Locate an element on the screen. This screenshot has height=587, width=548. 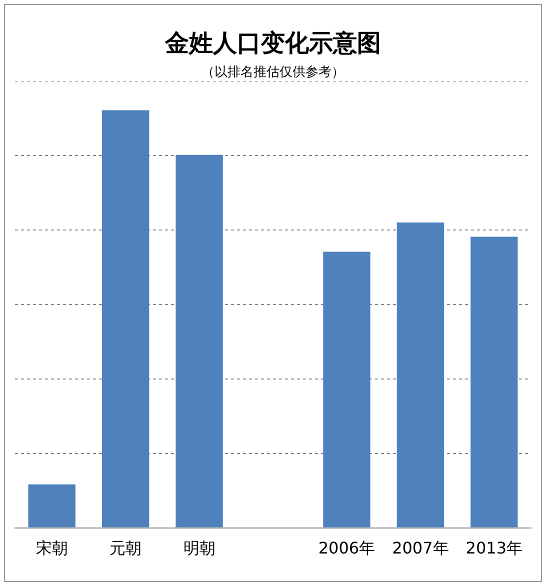
x-tick-label: 宋朝 is located at coordinates (52, 548).